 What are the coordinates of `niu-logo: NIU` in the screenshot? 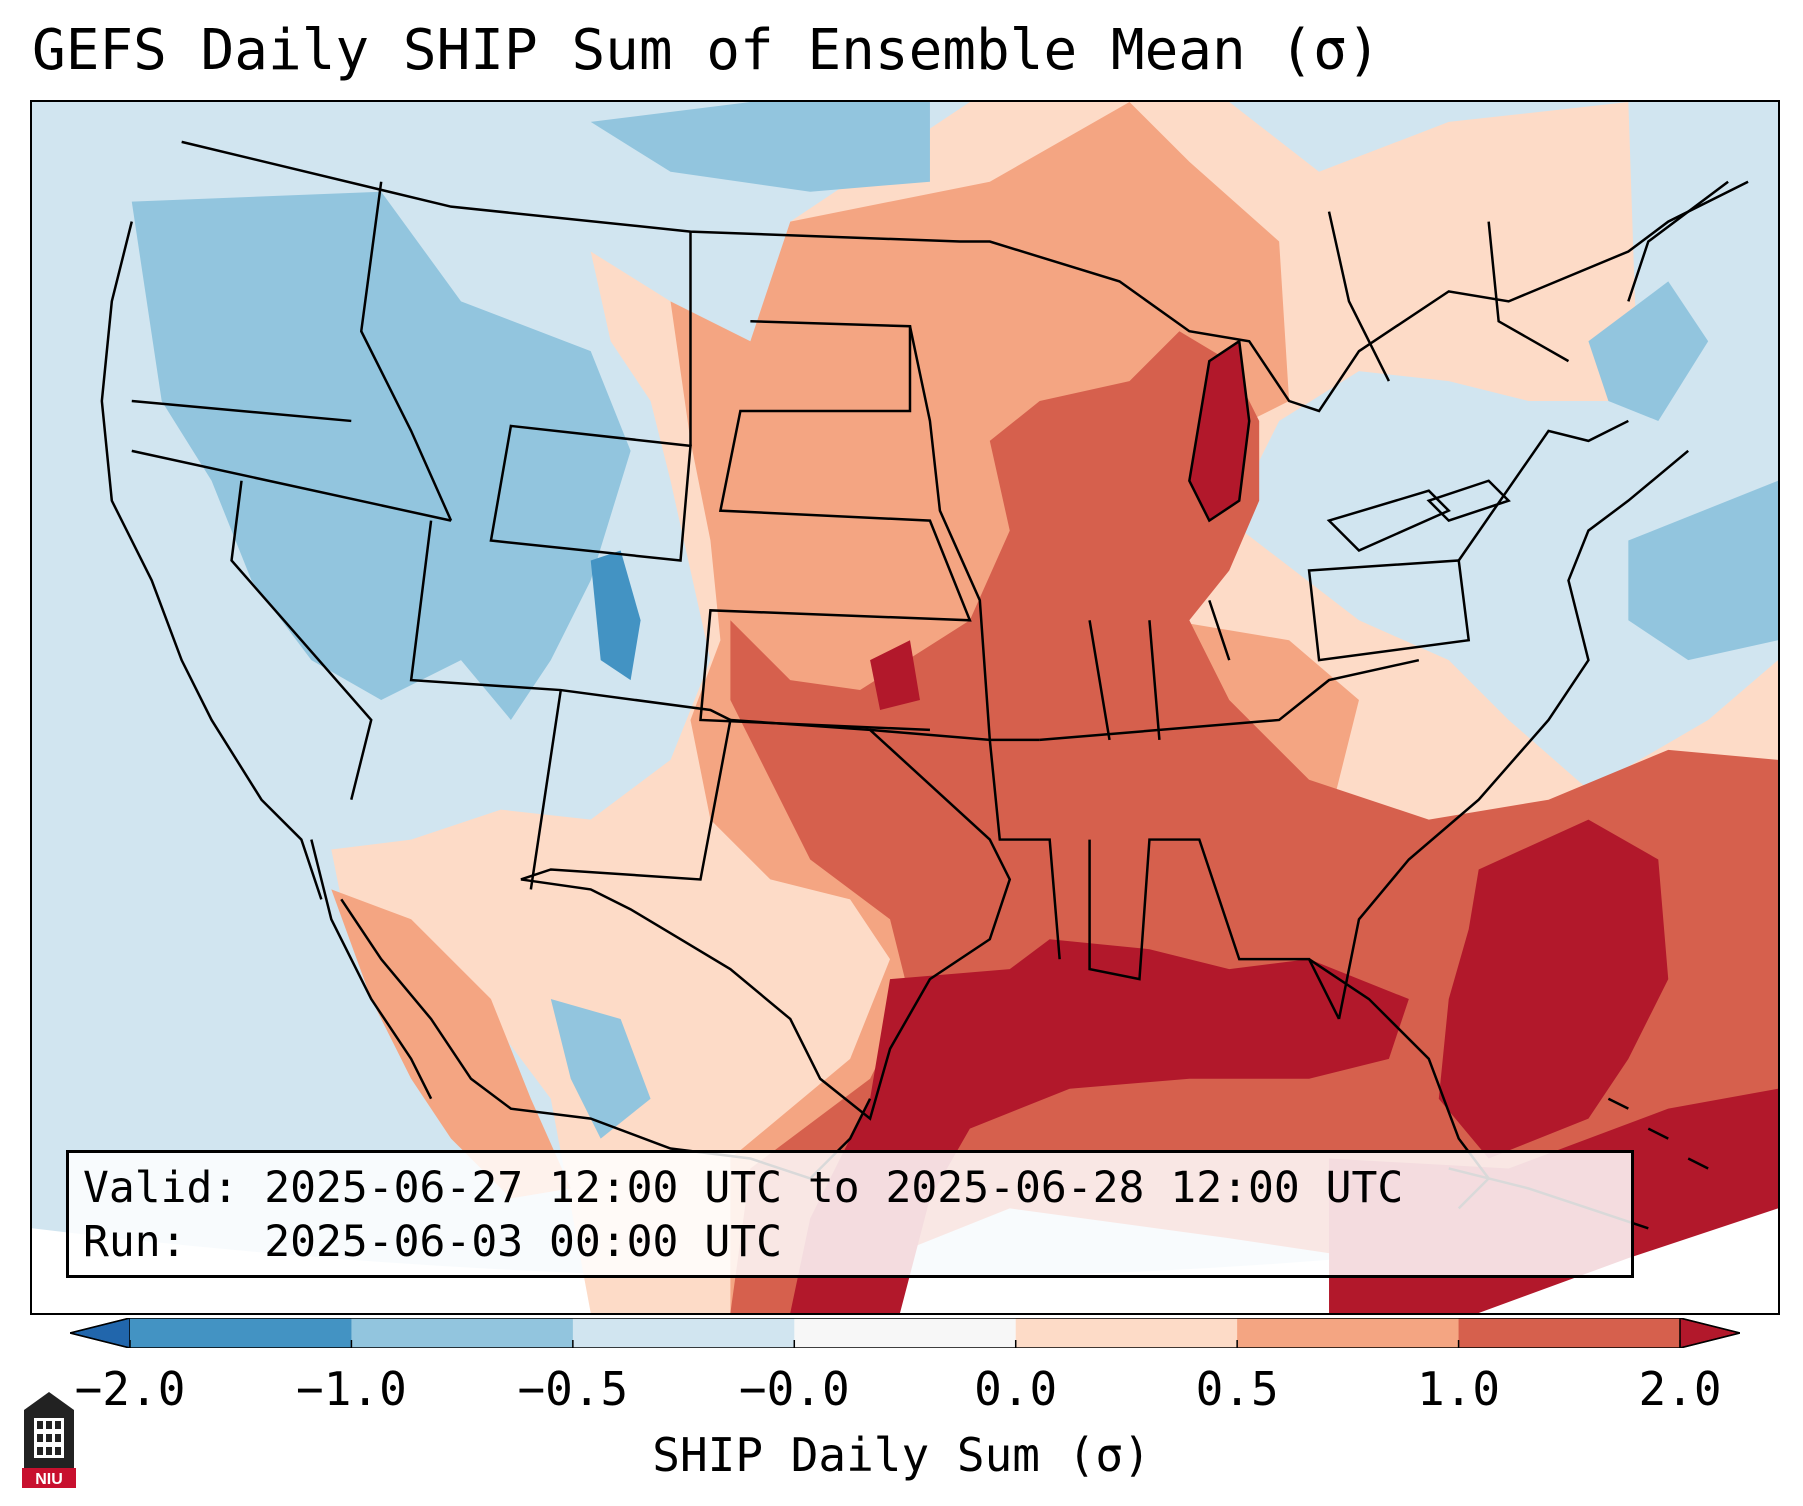 It's located at (49, 1440).